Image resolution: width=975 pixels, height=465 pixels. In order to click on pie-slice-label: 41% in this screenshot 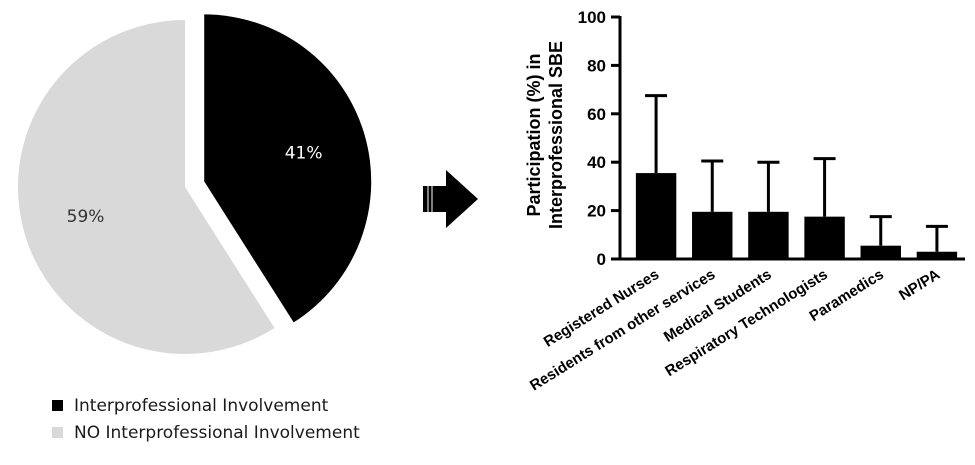, I will do `click(304, 154)`.